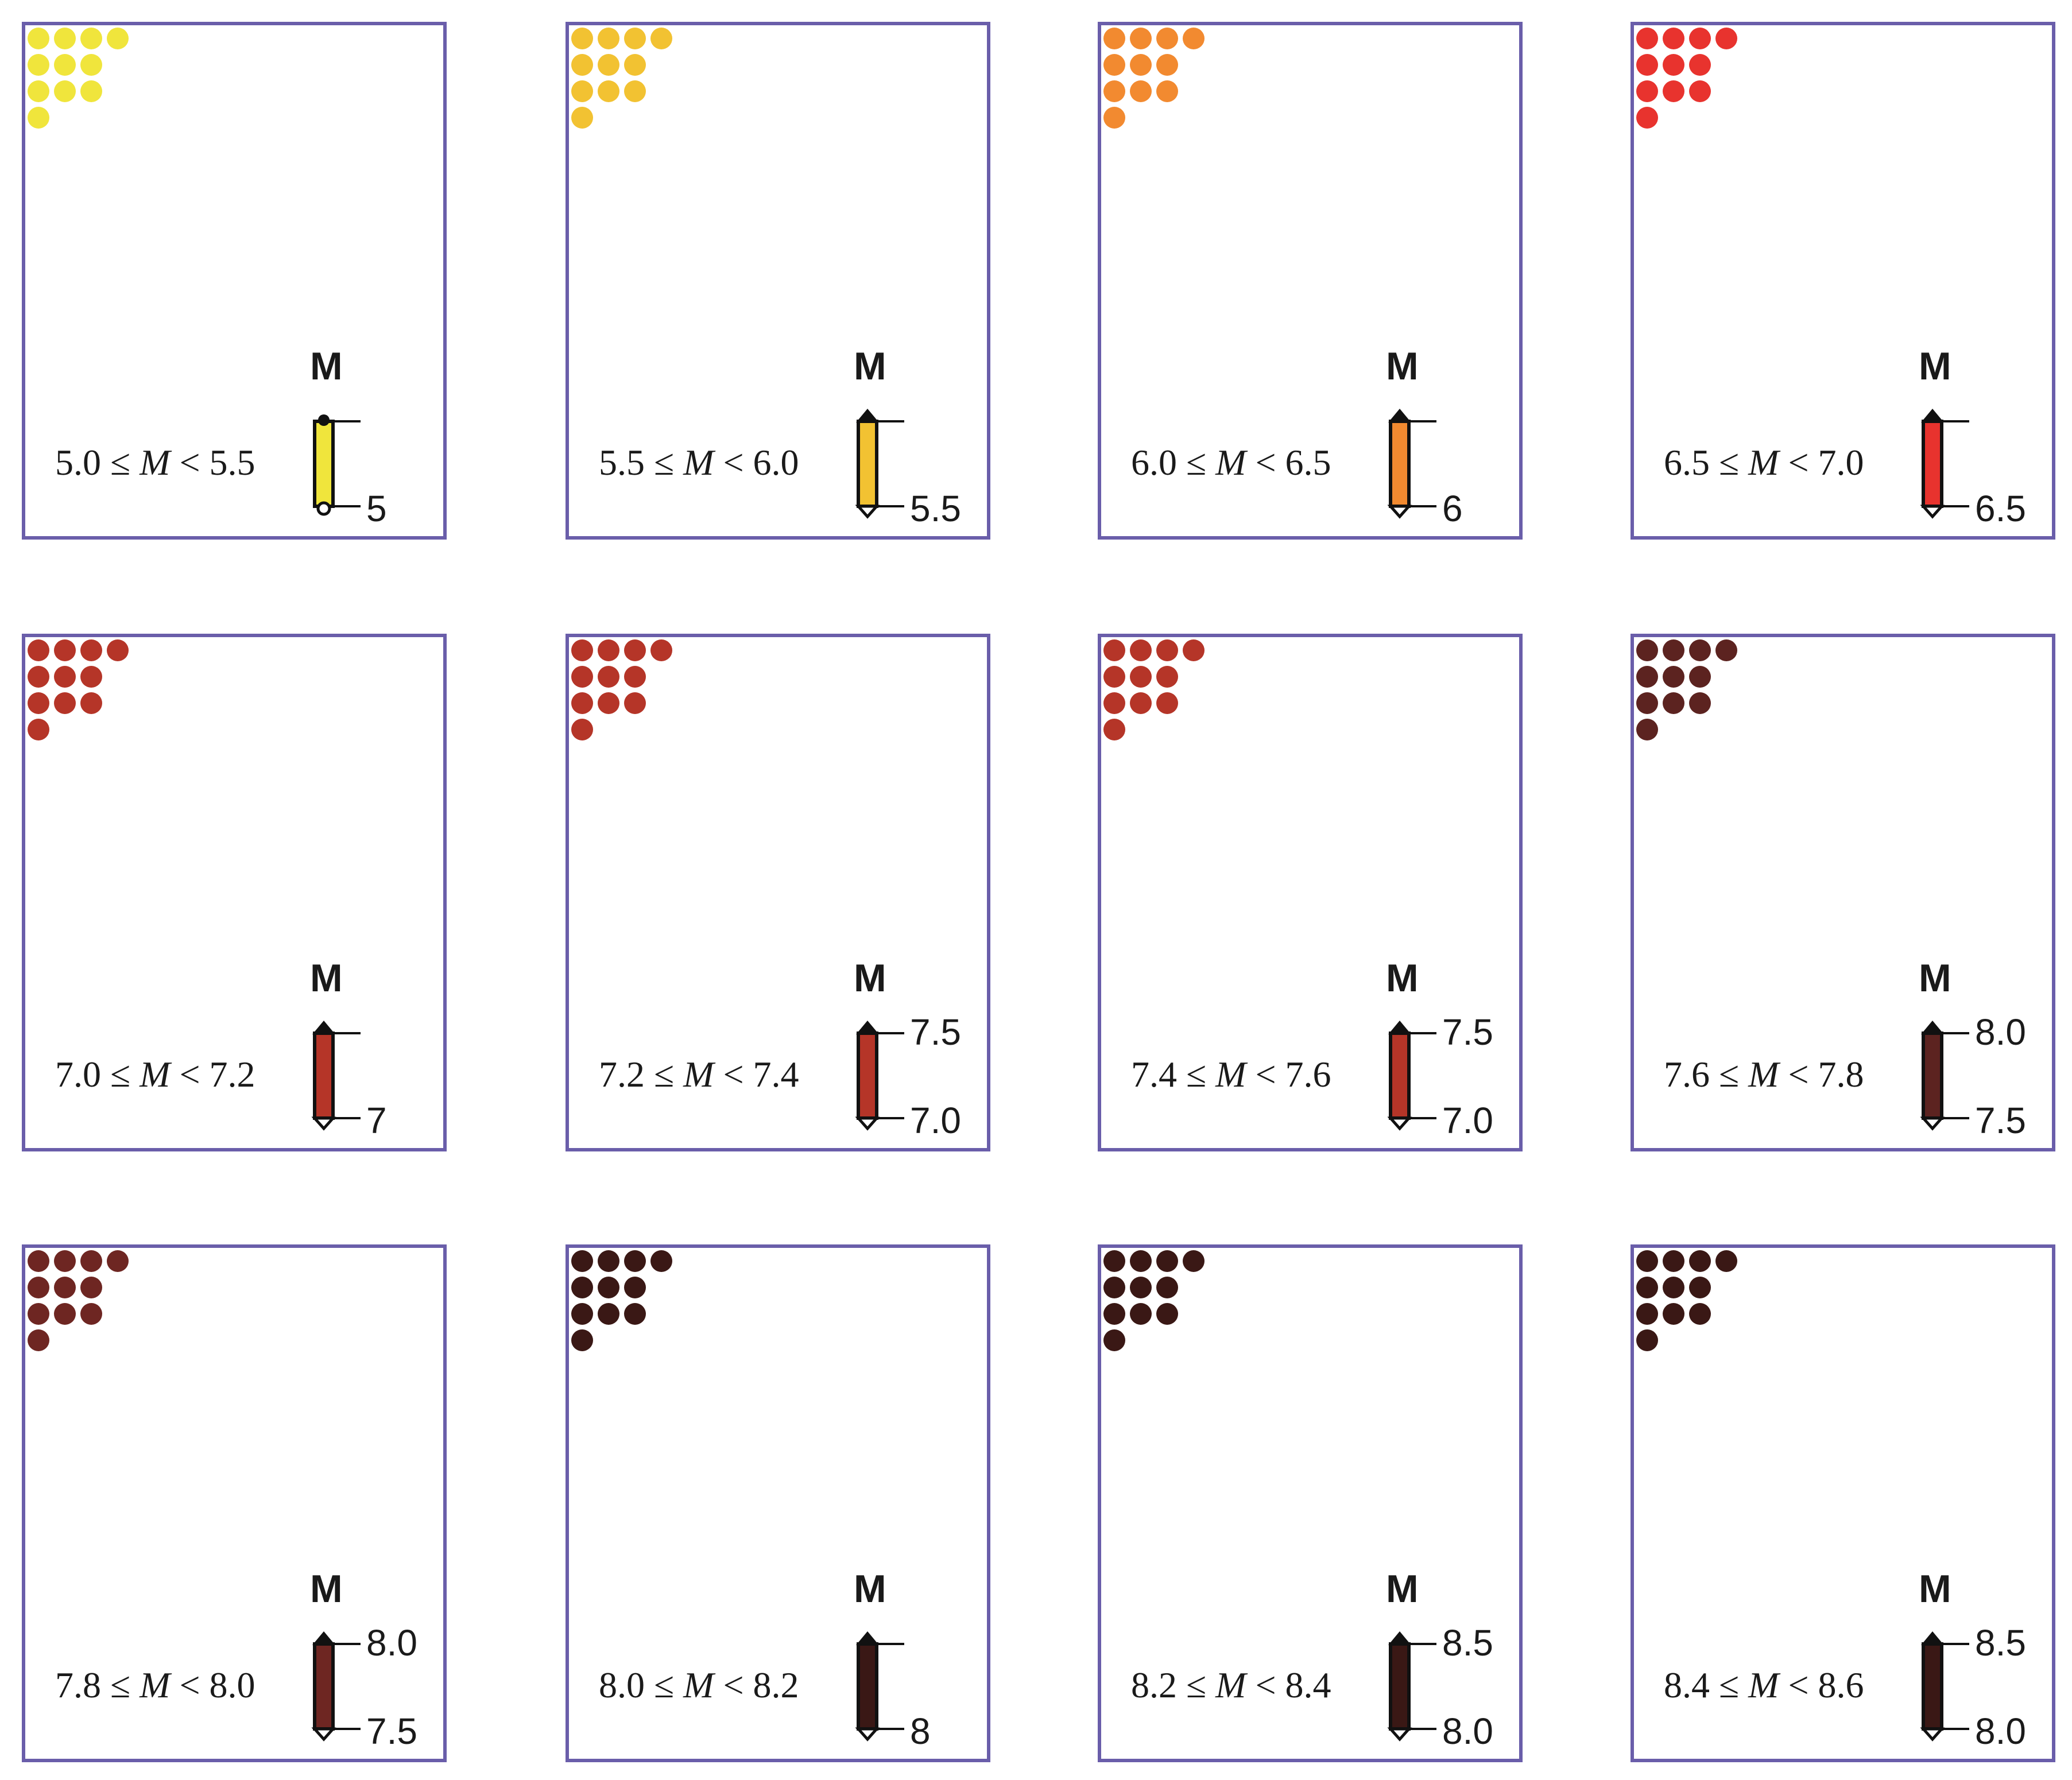 The image size is (2072, 1780). Describe the element at coordinates (1231, 1074) in the screenshot. I see `magnitude-range-label: 7.4 ≤ M < 7.6` at that location.